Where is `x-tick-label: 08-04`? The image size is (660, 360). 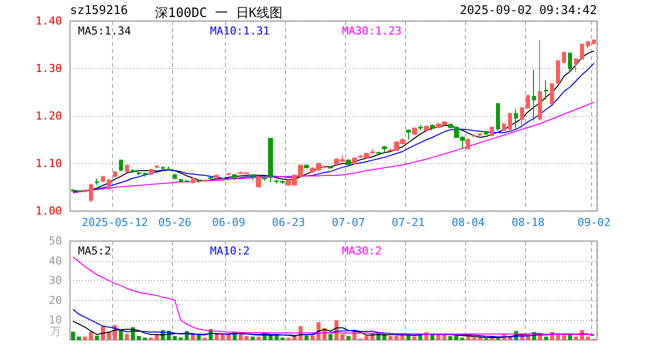
x-tick-label: 08-04 is located at coordinates (469, 222).